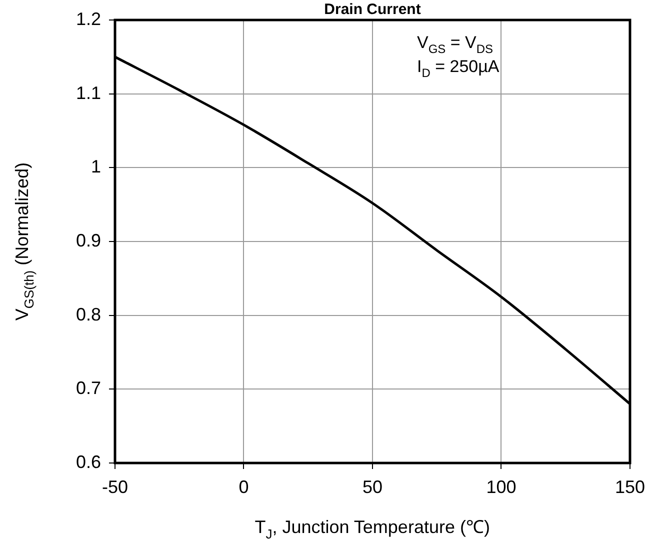 The image size is (653, 550). Describe the element at coordinates (88, 388) in the screenshot. I see `y-tick-label: 0.7` at that location.